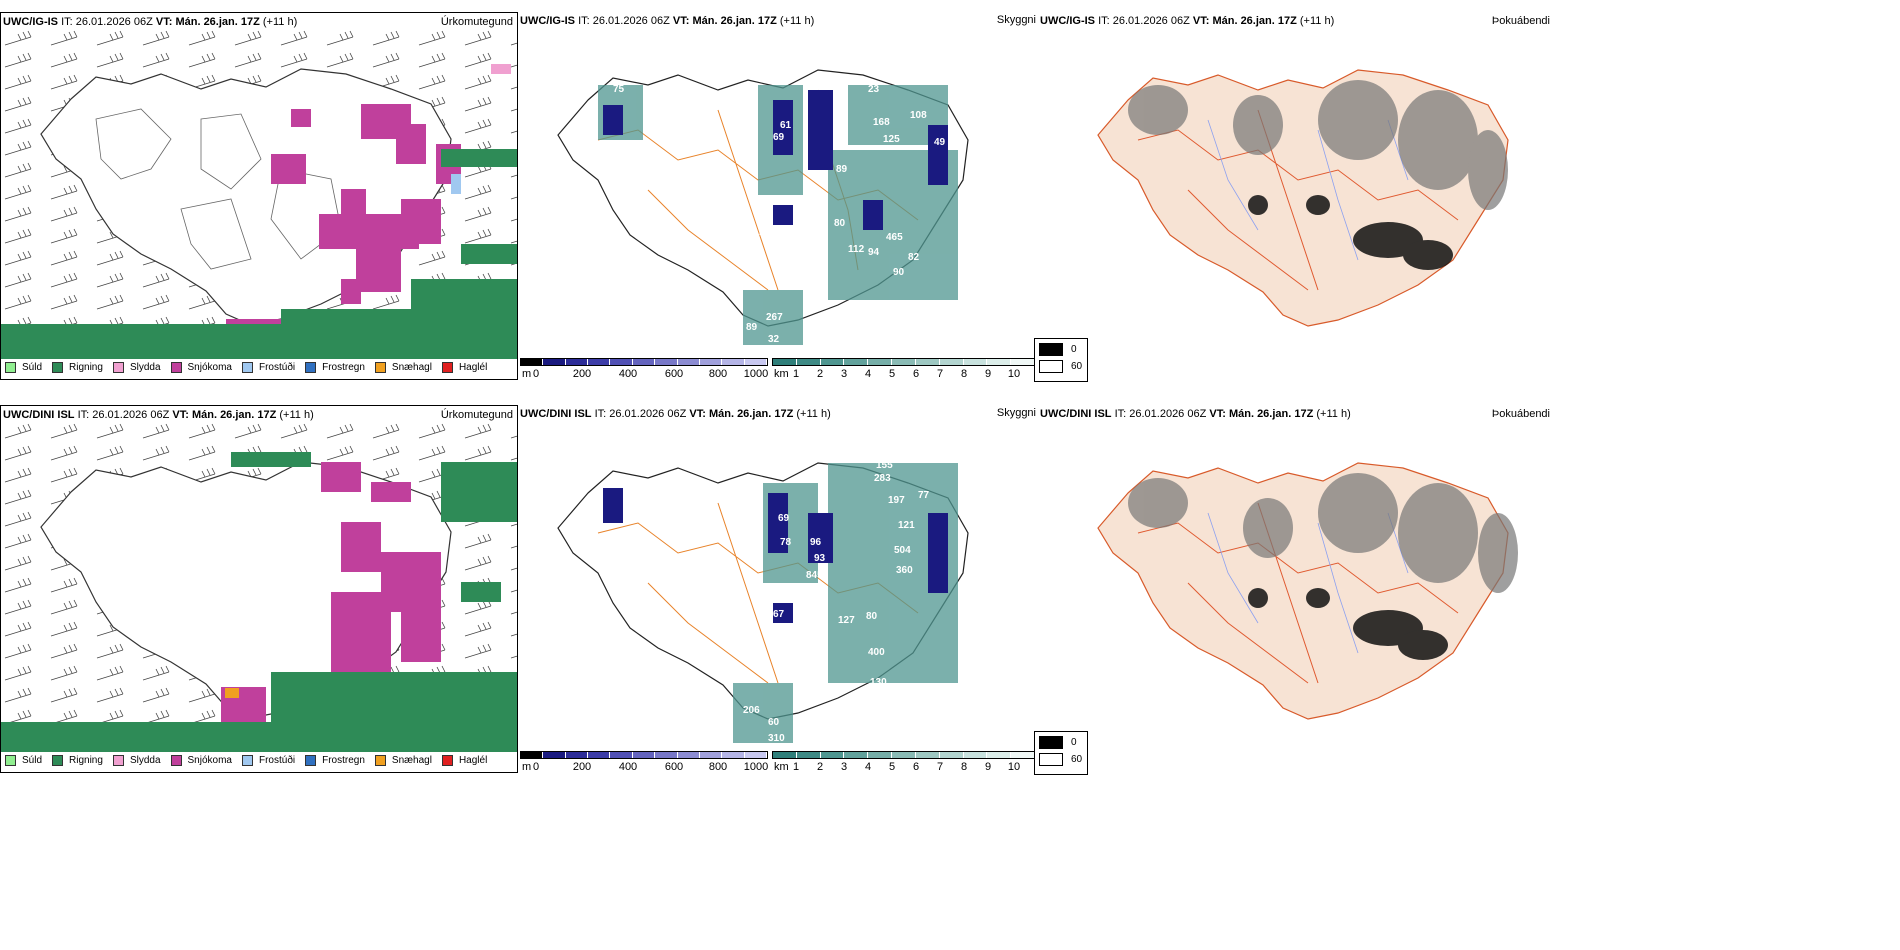  Describe the element at coordinates (774, 317) in the screenshot. I see `vis-label: 267` at that location.